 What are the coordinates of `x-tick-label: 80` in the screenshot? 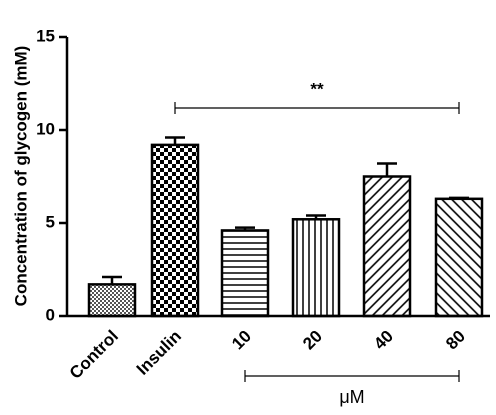 It's located at (455, 340).